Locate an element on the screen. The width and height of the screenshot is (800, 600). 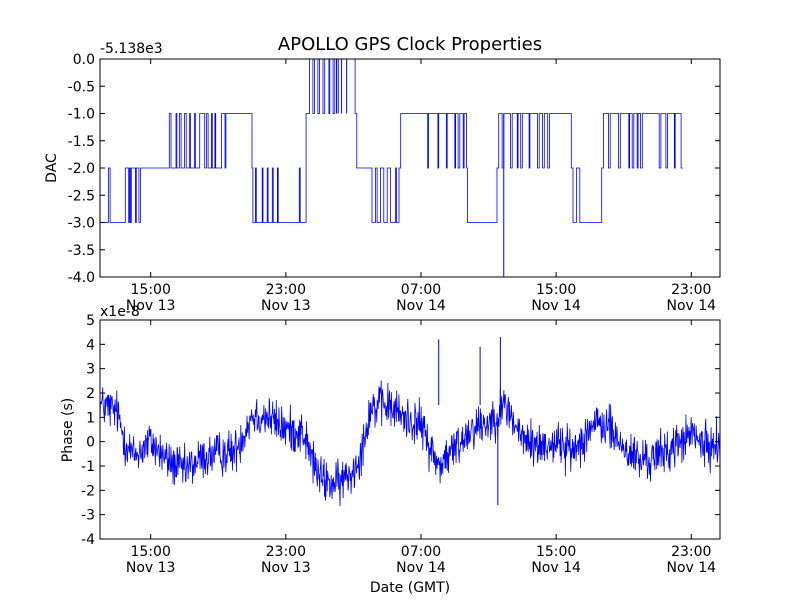
y-tick-label: -2.5 is located at coordinates (81, 196).